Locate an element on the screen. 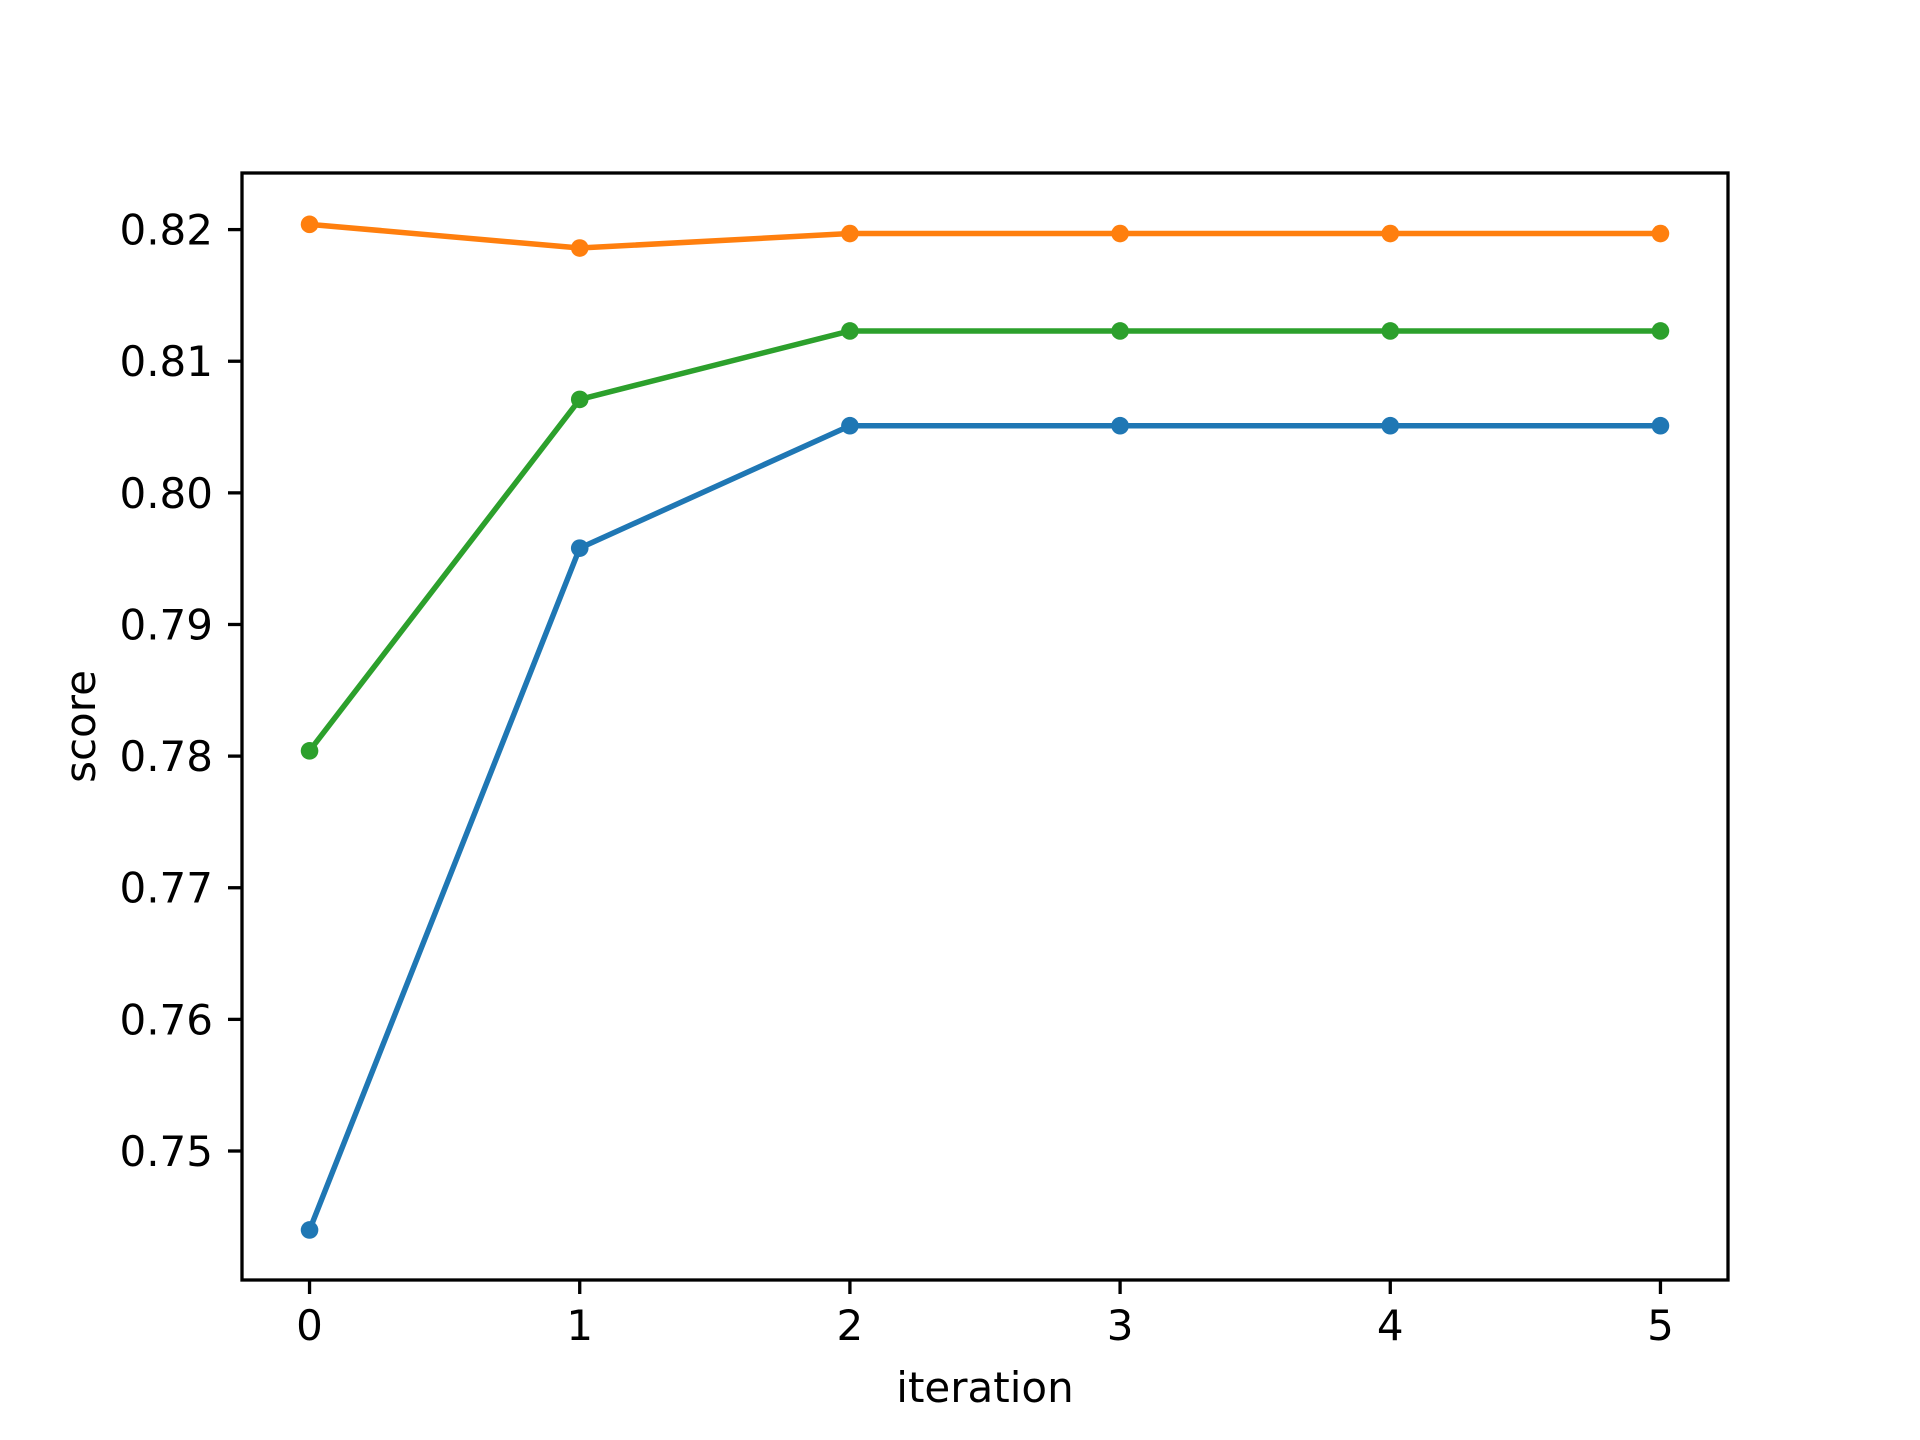 Image resolution: width=1920 pixels, height=1440 pixels. x-axis: 0 1 2 3 4 5 is located at coordinates (985, 1315).